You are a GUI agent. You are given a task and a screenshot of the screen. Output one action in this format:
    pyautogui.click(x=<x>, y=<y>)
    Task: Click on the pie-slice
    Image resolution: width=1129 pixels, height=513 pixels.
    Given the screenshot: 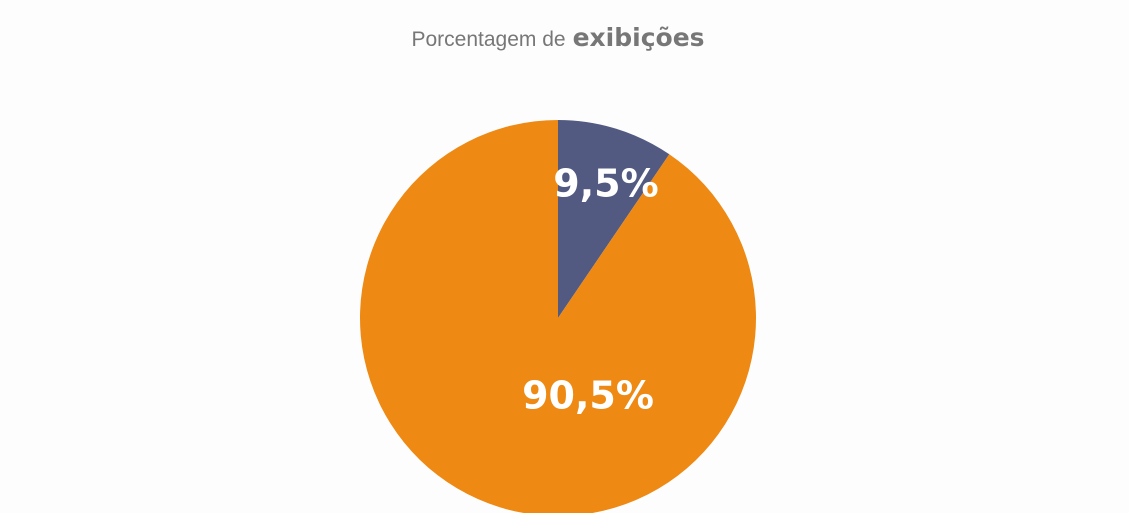 What is the action you would take?
    pyautogui.click(x=614, y=219)
    